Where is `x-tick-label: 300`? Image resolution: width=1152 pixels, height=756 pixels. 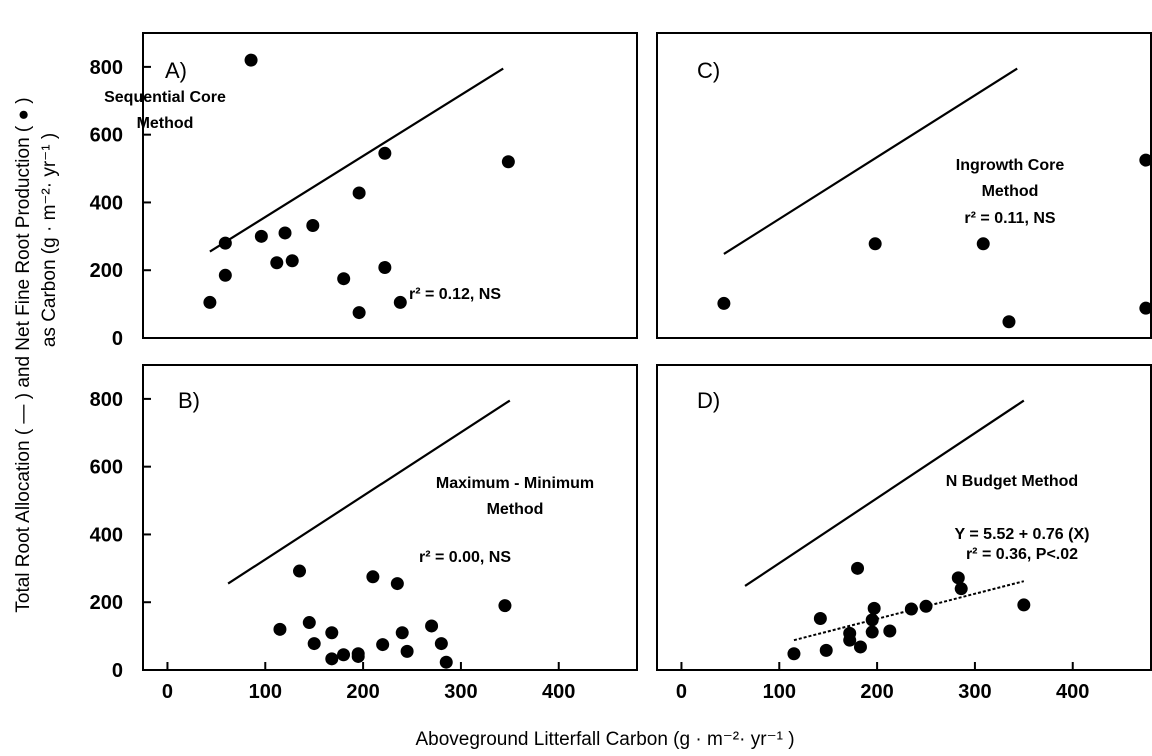 x-tick-label: 300 is located at coordinates (460, 692).